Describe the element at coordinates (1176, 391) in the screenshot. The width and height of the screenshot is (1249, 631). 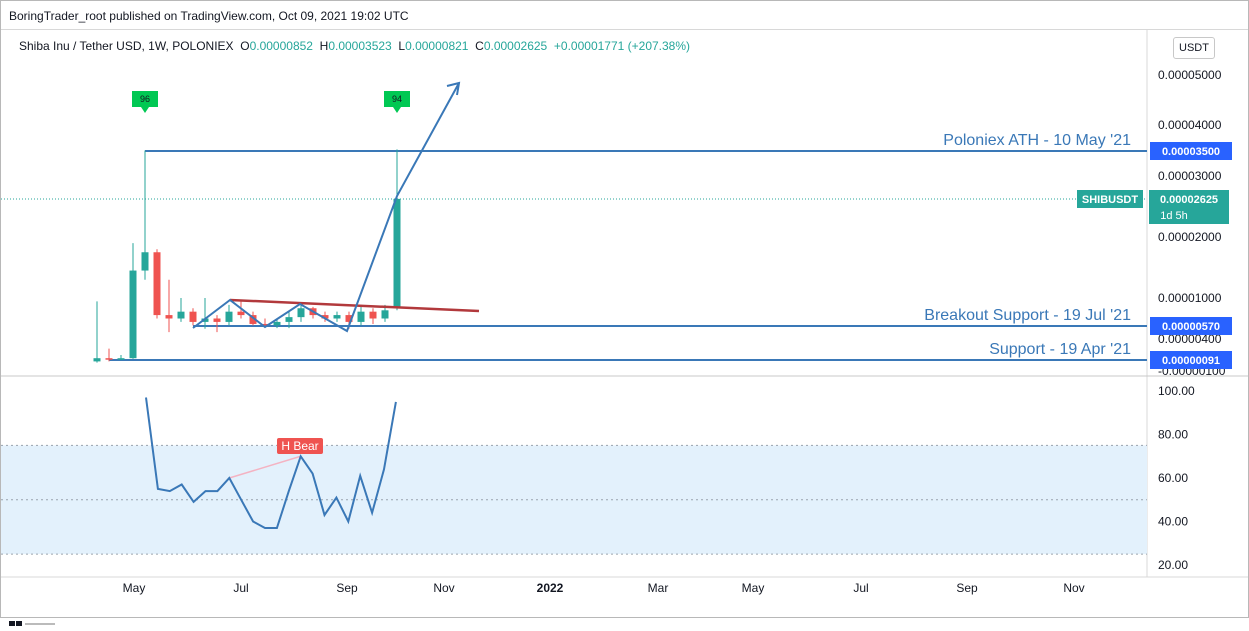
I see `rsi-tick-label: 100.00` at that location.